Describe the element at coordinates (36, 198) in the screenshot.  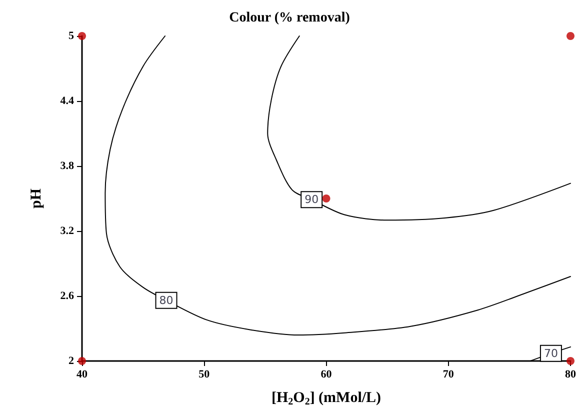
I see `y-axis-title: pH` at that location.